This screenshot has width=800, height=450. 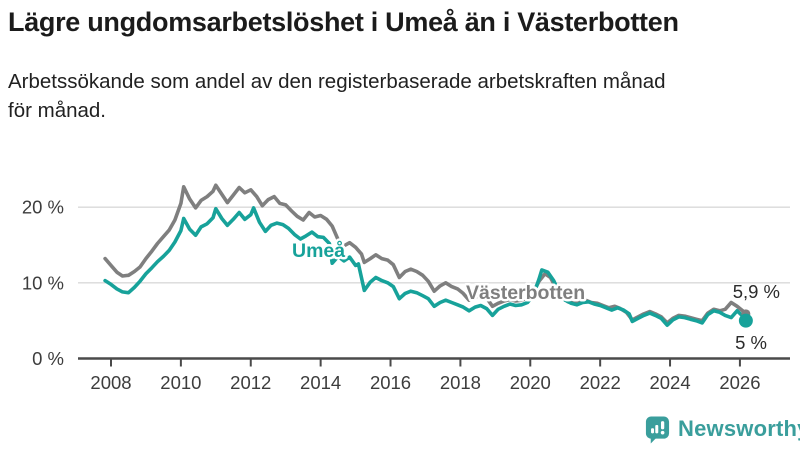 What do you see at coordinates (43, 282) in the screenshot?
I see `y-tick-label: 10 %` at bounding box center [43, 282].